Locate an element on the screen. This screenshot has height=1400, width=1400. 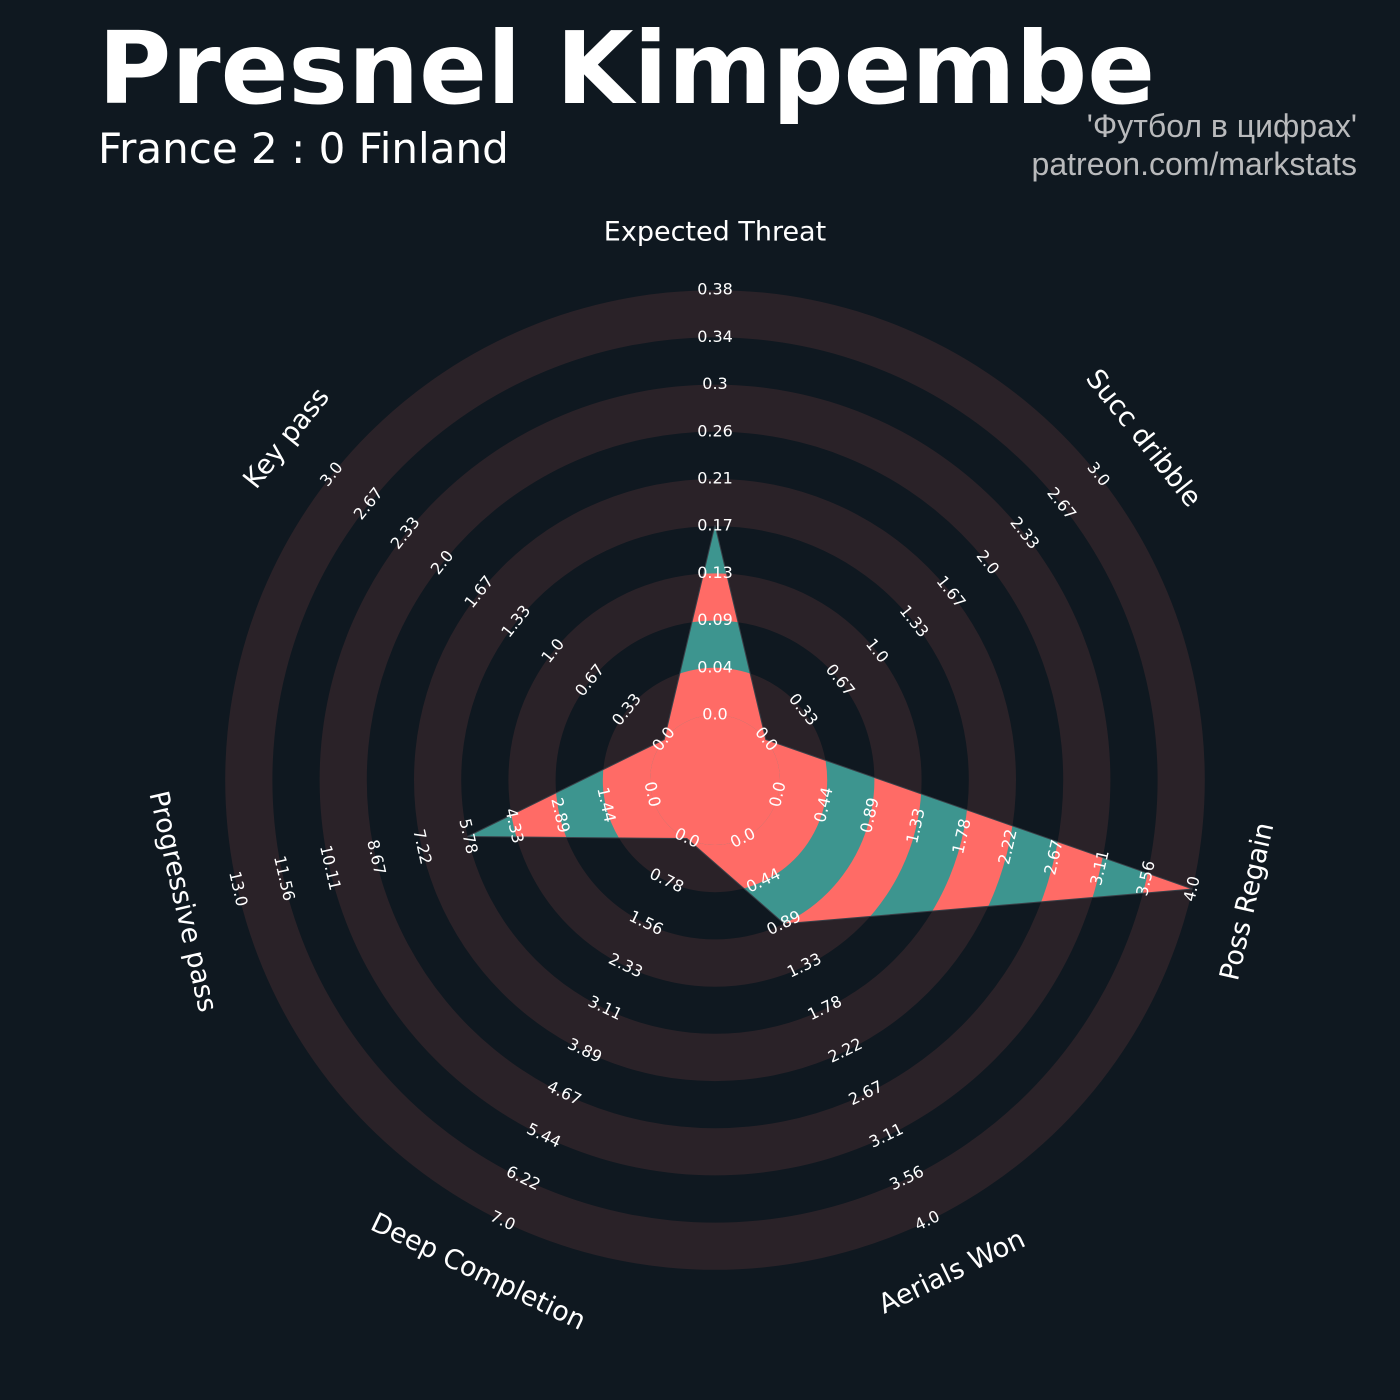
credit-source: 'Футбол в цифрах' is located at coordinates (1221, 126).